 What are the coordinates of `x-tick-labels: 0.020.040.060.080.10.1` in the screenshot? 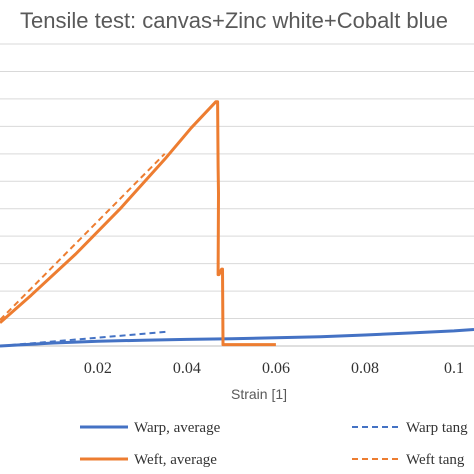 It's located at (274, 368).